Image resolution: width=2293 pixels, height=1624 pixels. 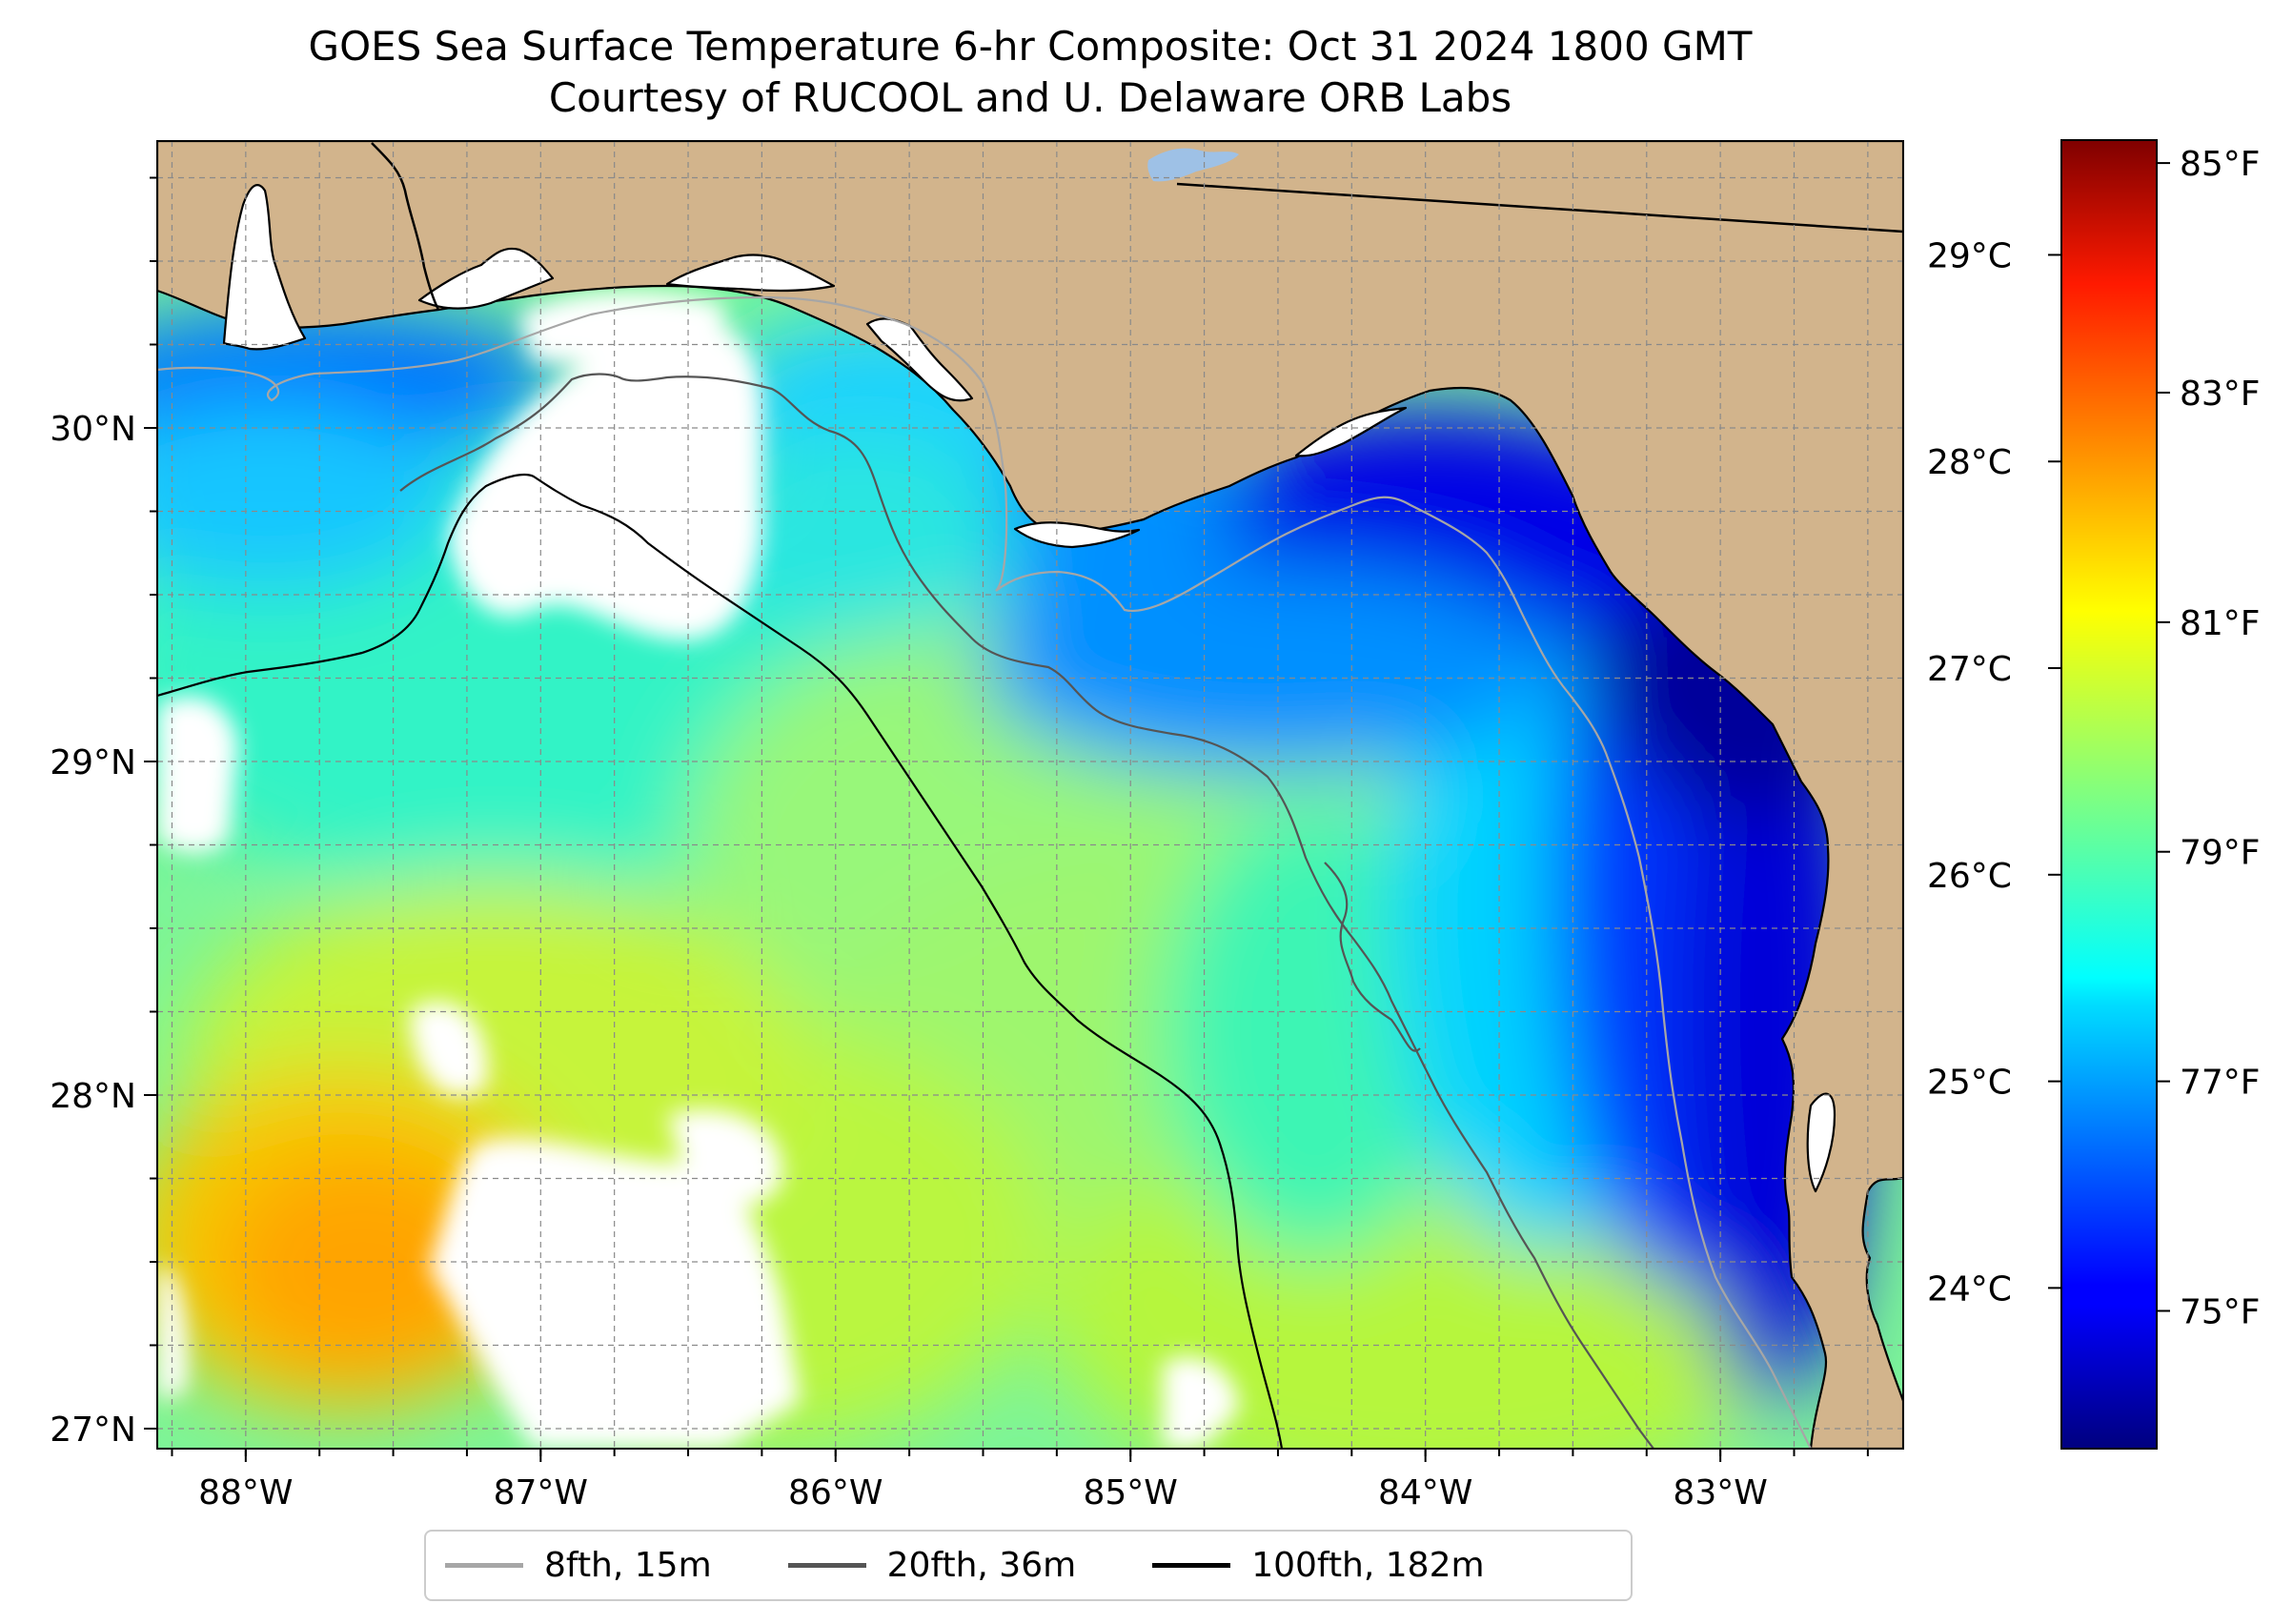 I want to click on colorbar-f-label: 79°F, so click(x=2221, y=853).